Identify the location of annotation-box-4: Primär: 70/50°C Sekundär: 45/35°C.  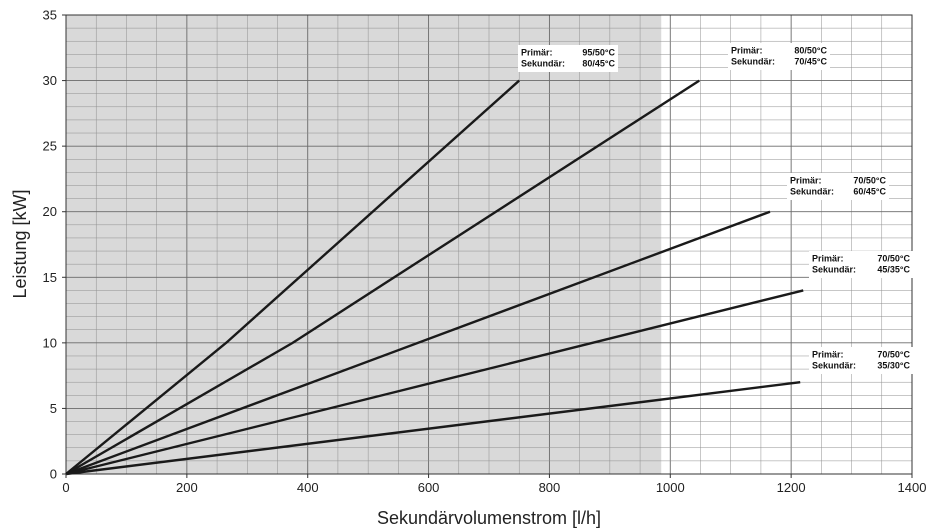
(861, 264).